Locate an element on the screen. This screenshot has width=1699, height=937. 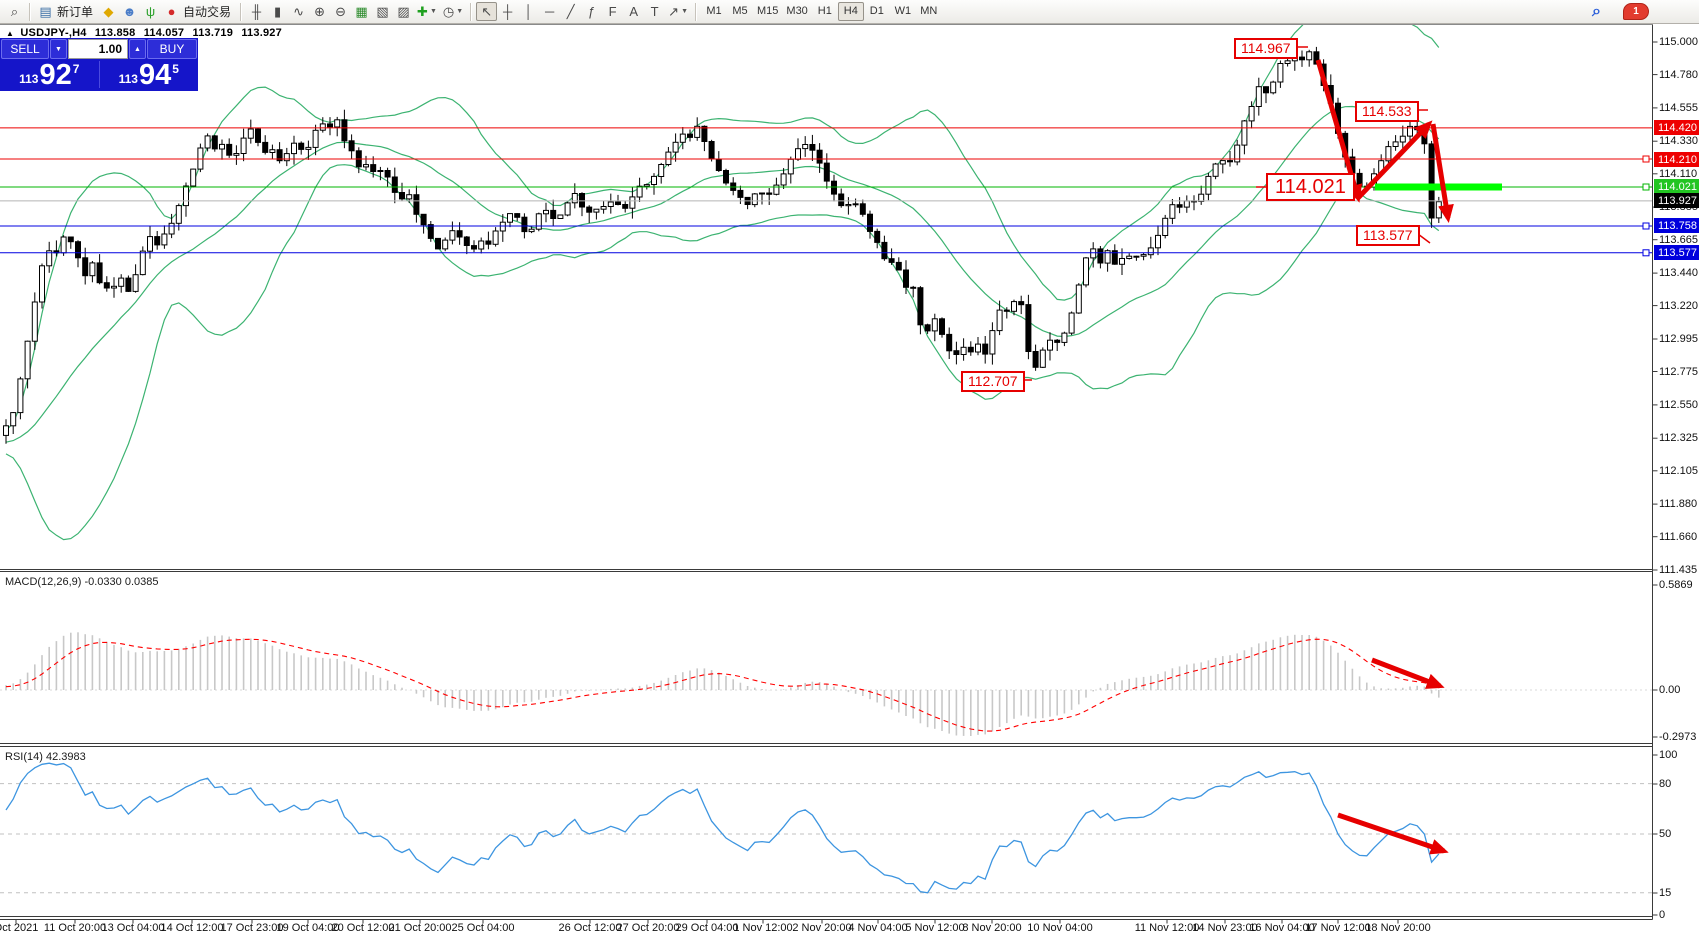
price-level-label: 114.420 is located at coordinates (1676, 127).